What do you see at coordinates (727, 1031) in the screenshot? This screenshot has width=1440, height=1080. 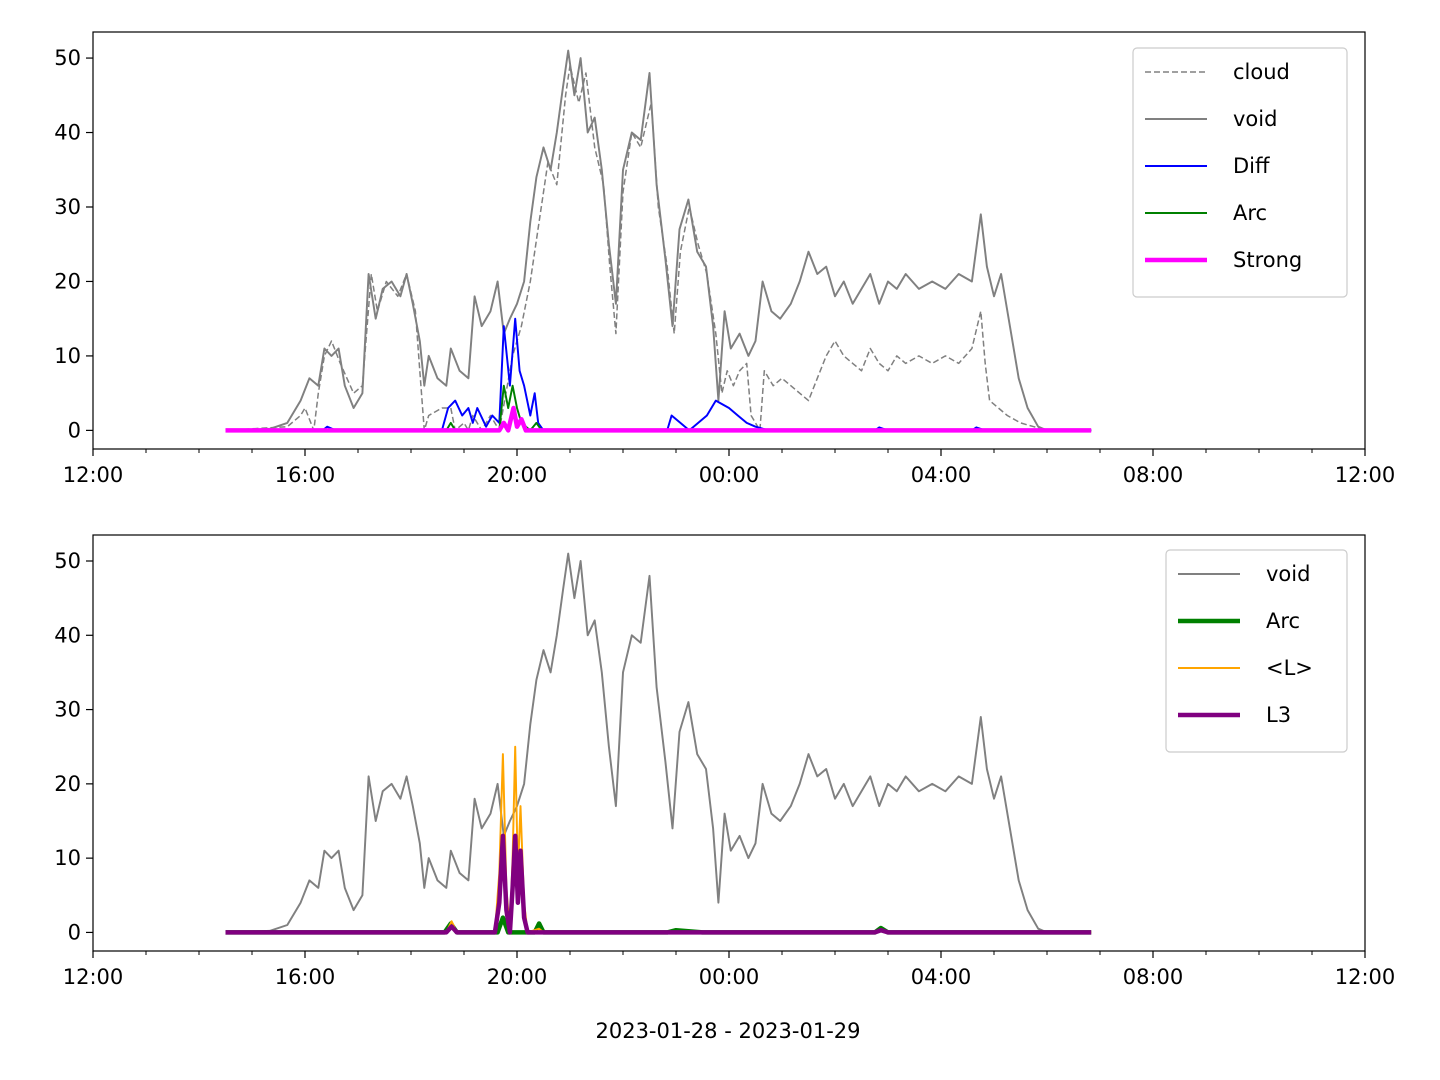 I see `bottom-panel-xlabel: 2023-01-28 - 2023-01-29` at bounding box center [727, 1031].